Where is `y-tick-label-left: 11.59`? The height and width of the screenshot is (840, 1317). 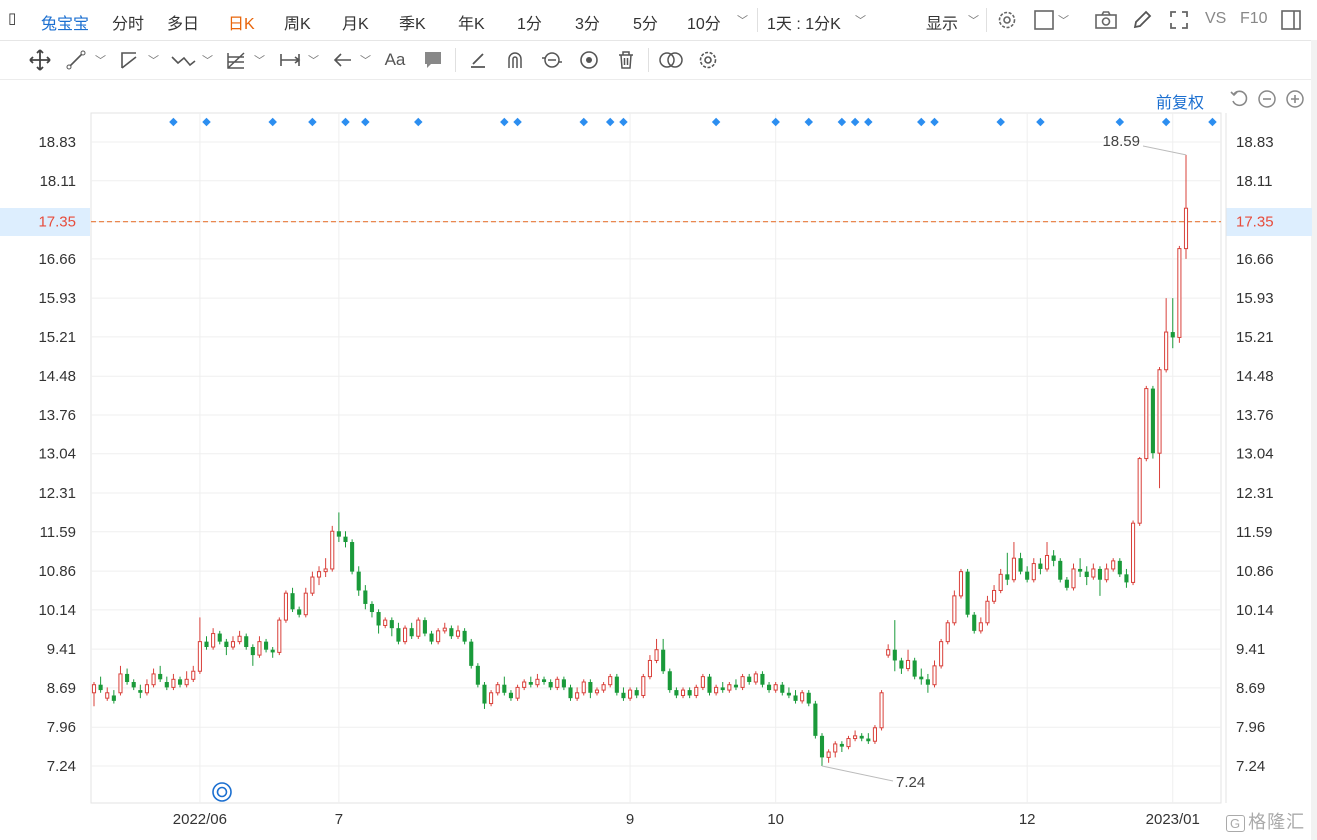
y-tick-label-left: 11.59 is located at coordinates (58, 532).